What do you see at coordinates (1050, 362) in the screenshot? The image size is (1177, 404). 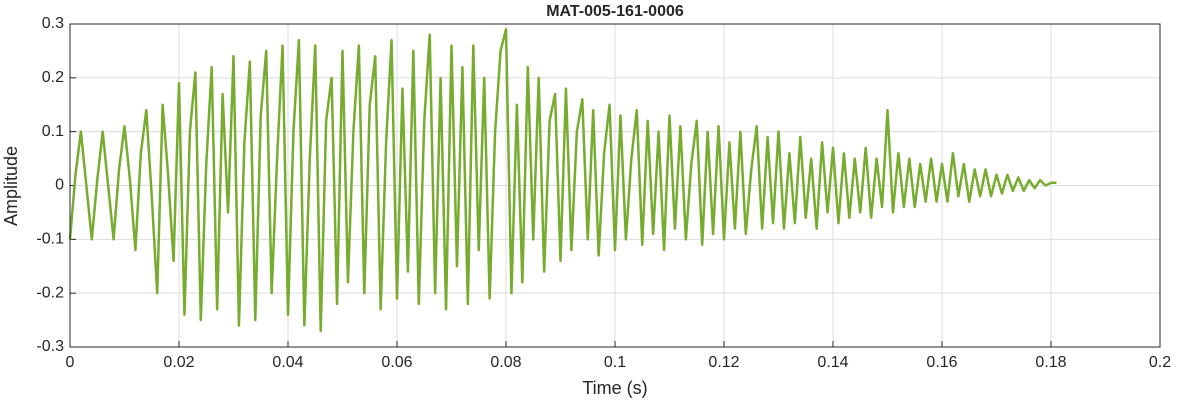 I see `x-tick-label: 0.18` at bounding box center [1050, 362].